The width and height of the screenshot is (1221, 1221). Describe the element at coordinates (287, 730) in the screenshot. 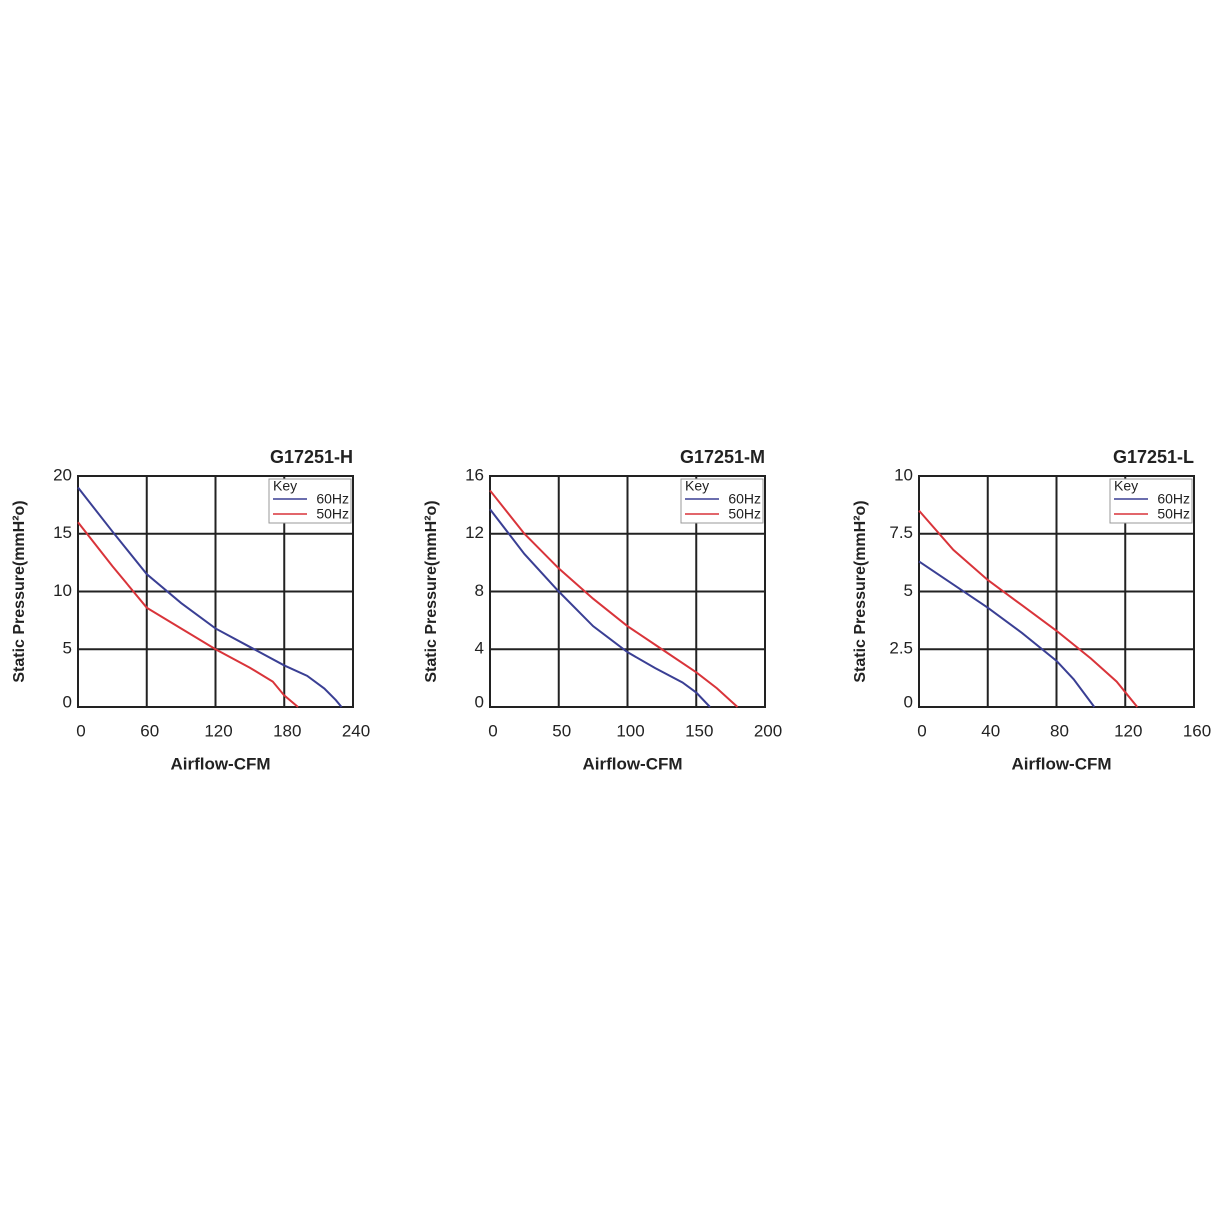

I see `x-tick-label: 180` at that location.